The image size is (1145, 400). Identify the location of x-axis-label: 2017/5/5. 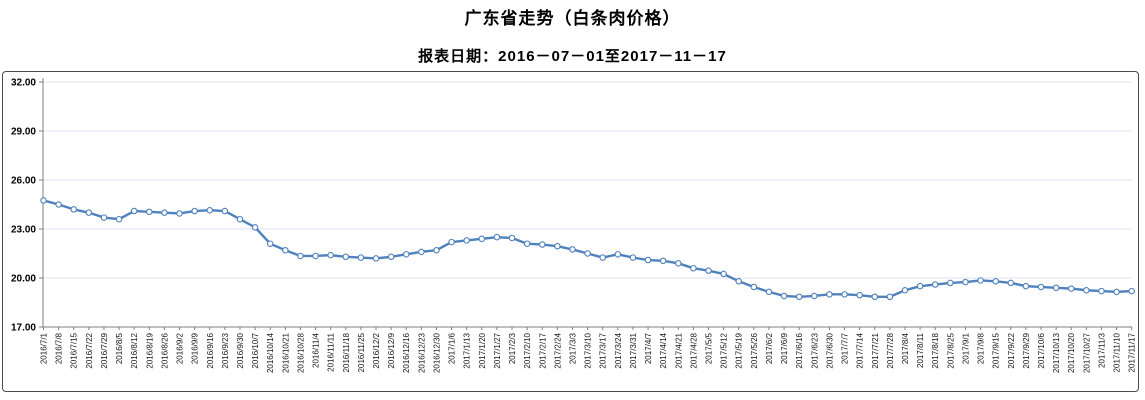
(709, 348).